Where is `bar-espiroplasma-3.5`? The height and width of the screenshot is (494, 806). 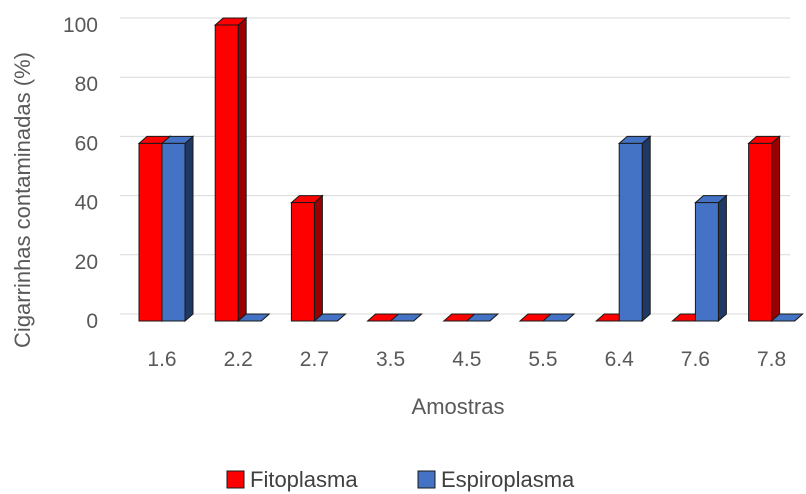 bar-espiroplasma-3.5 is located at coordinates (406, 317).